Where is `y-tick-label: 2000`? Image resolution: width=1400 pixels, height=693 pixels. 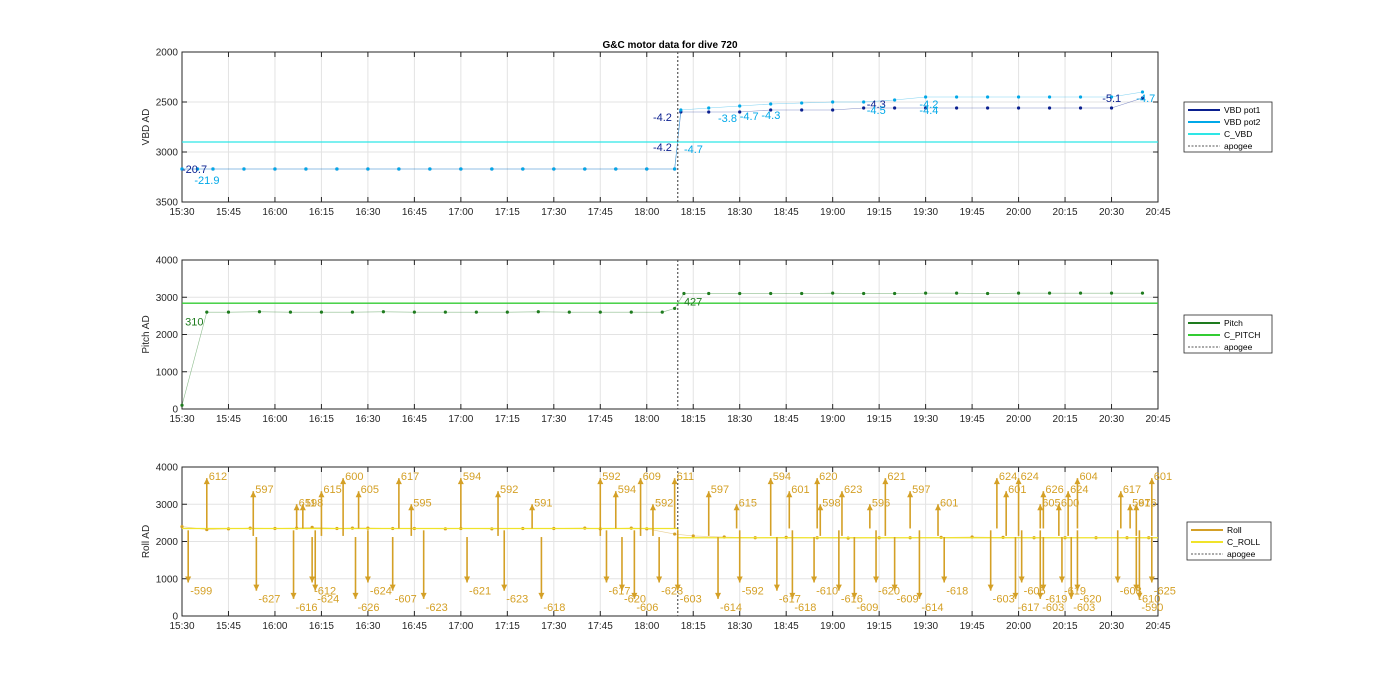
y-tick-label: 2000 is located at coordinates (167, 542).